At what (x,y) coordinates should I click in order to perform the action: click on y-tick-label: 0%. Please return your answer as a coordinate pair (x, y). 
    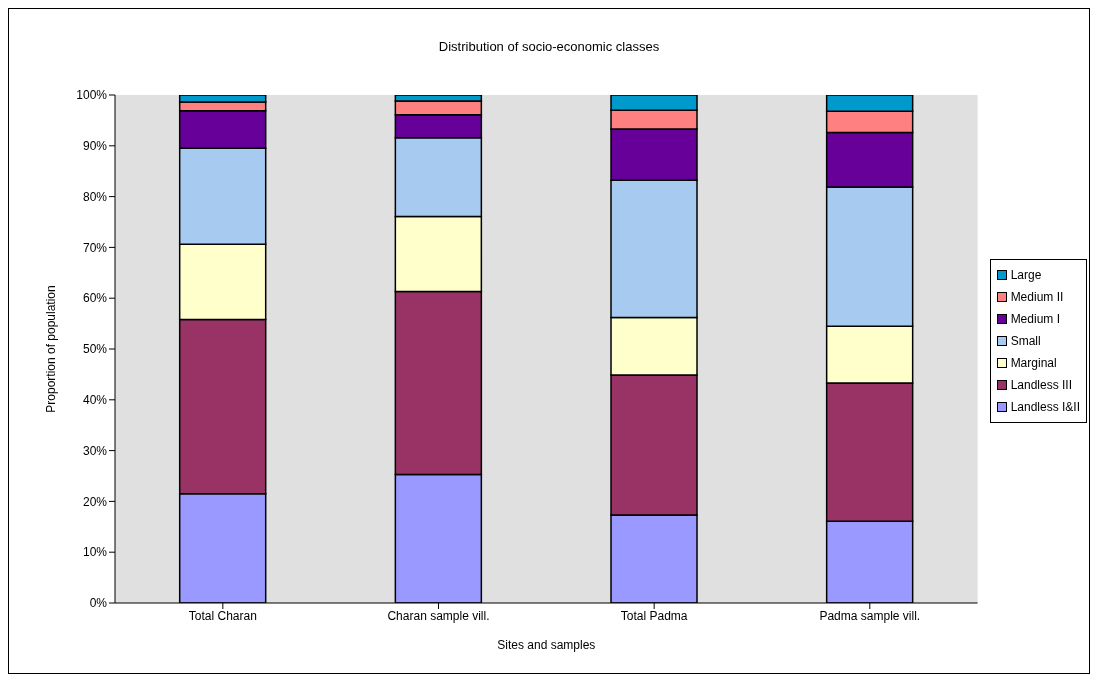
    Looking at the image, I should click on (98, 603).